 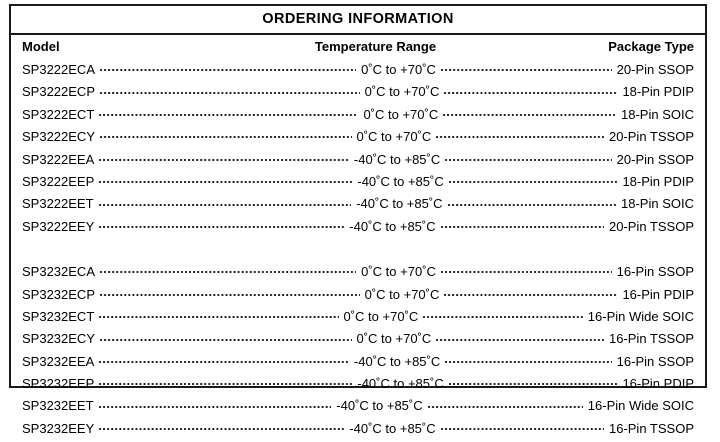 I want to click on table-row: SP3232EEA -40˚C to +85˚C 16-Pin SSOP, so click(x=358, y=364).